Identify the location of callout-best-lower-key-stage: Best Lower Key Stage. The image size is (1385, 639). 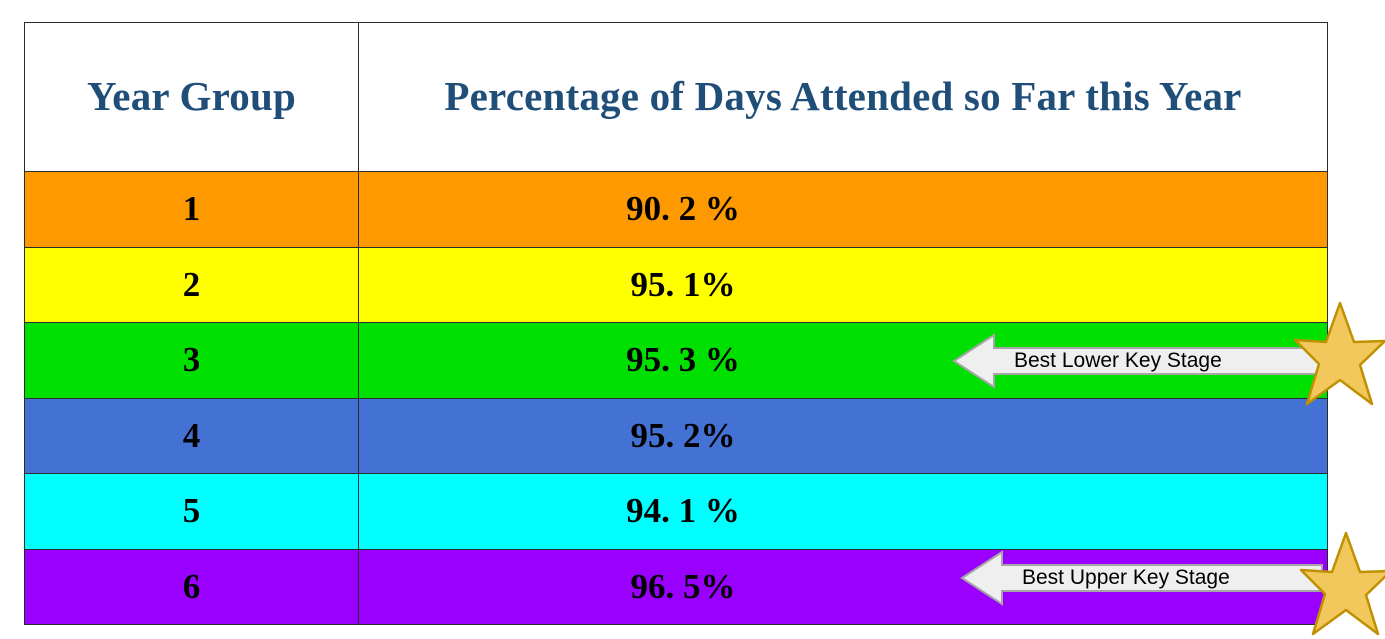
(1142, 361).